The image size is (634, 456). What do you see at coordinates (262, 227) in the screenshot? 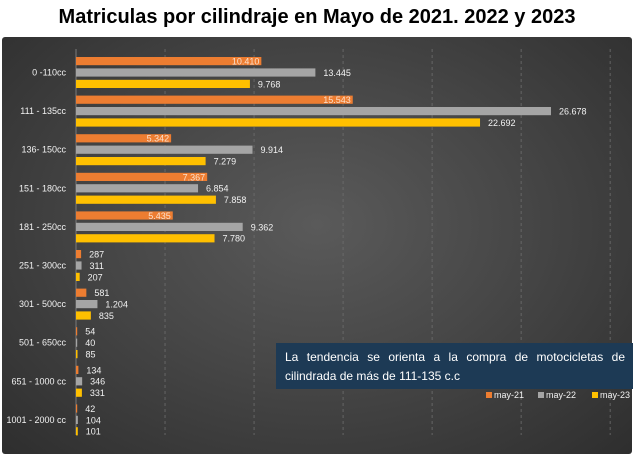
I see `data-label-may-22: 9.362` at bounding box center [262, 227].